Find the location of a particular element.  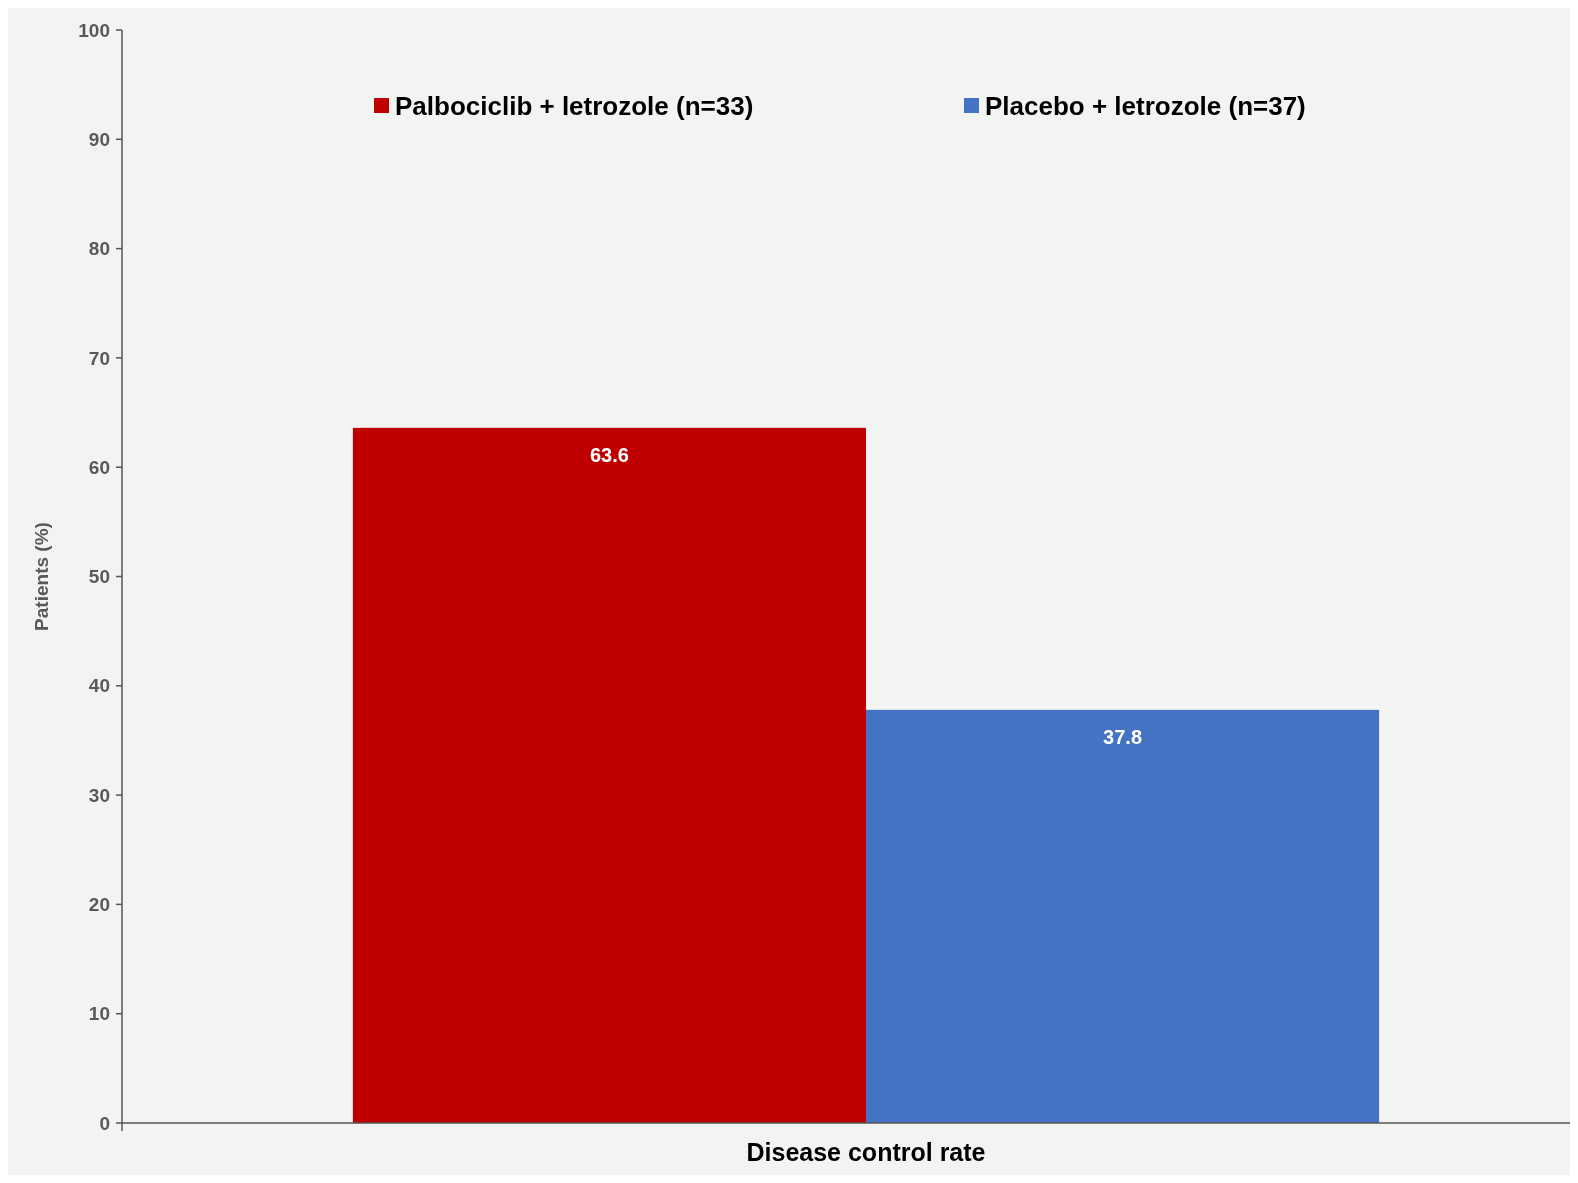

data-label: 37.8 is located at coordinates (1123, 736).